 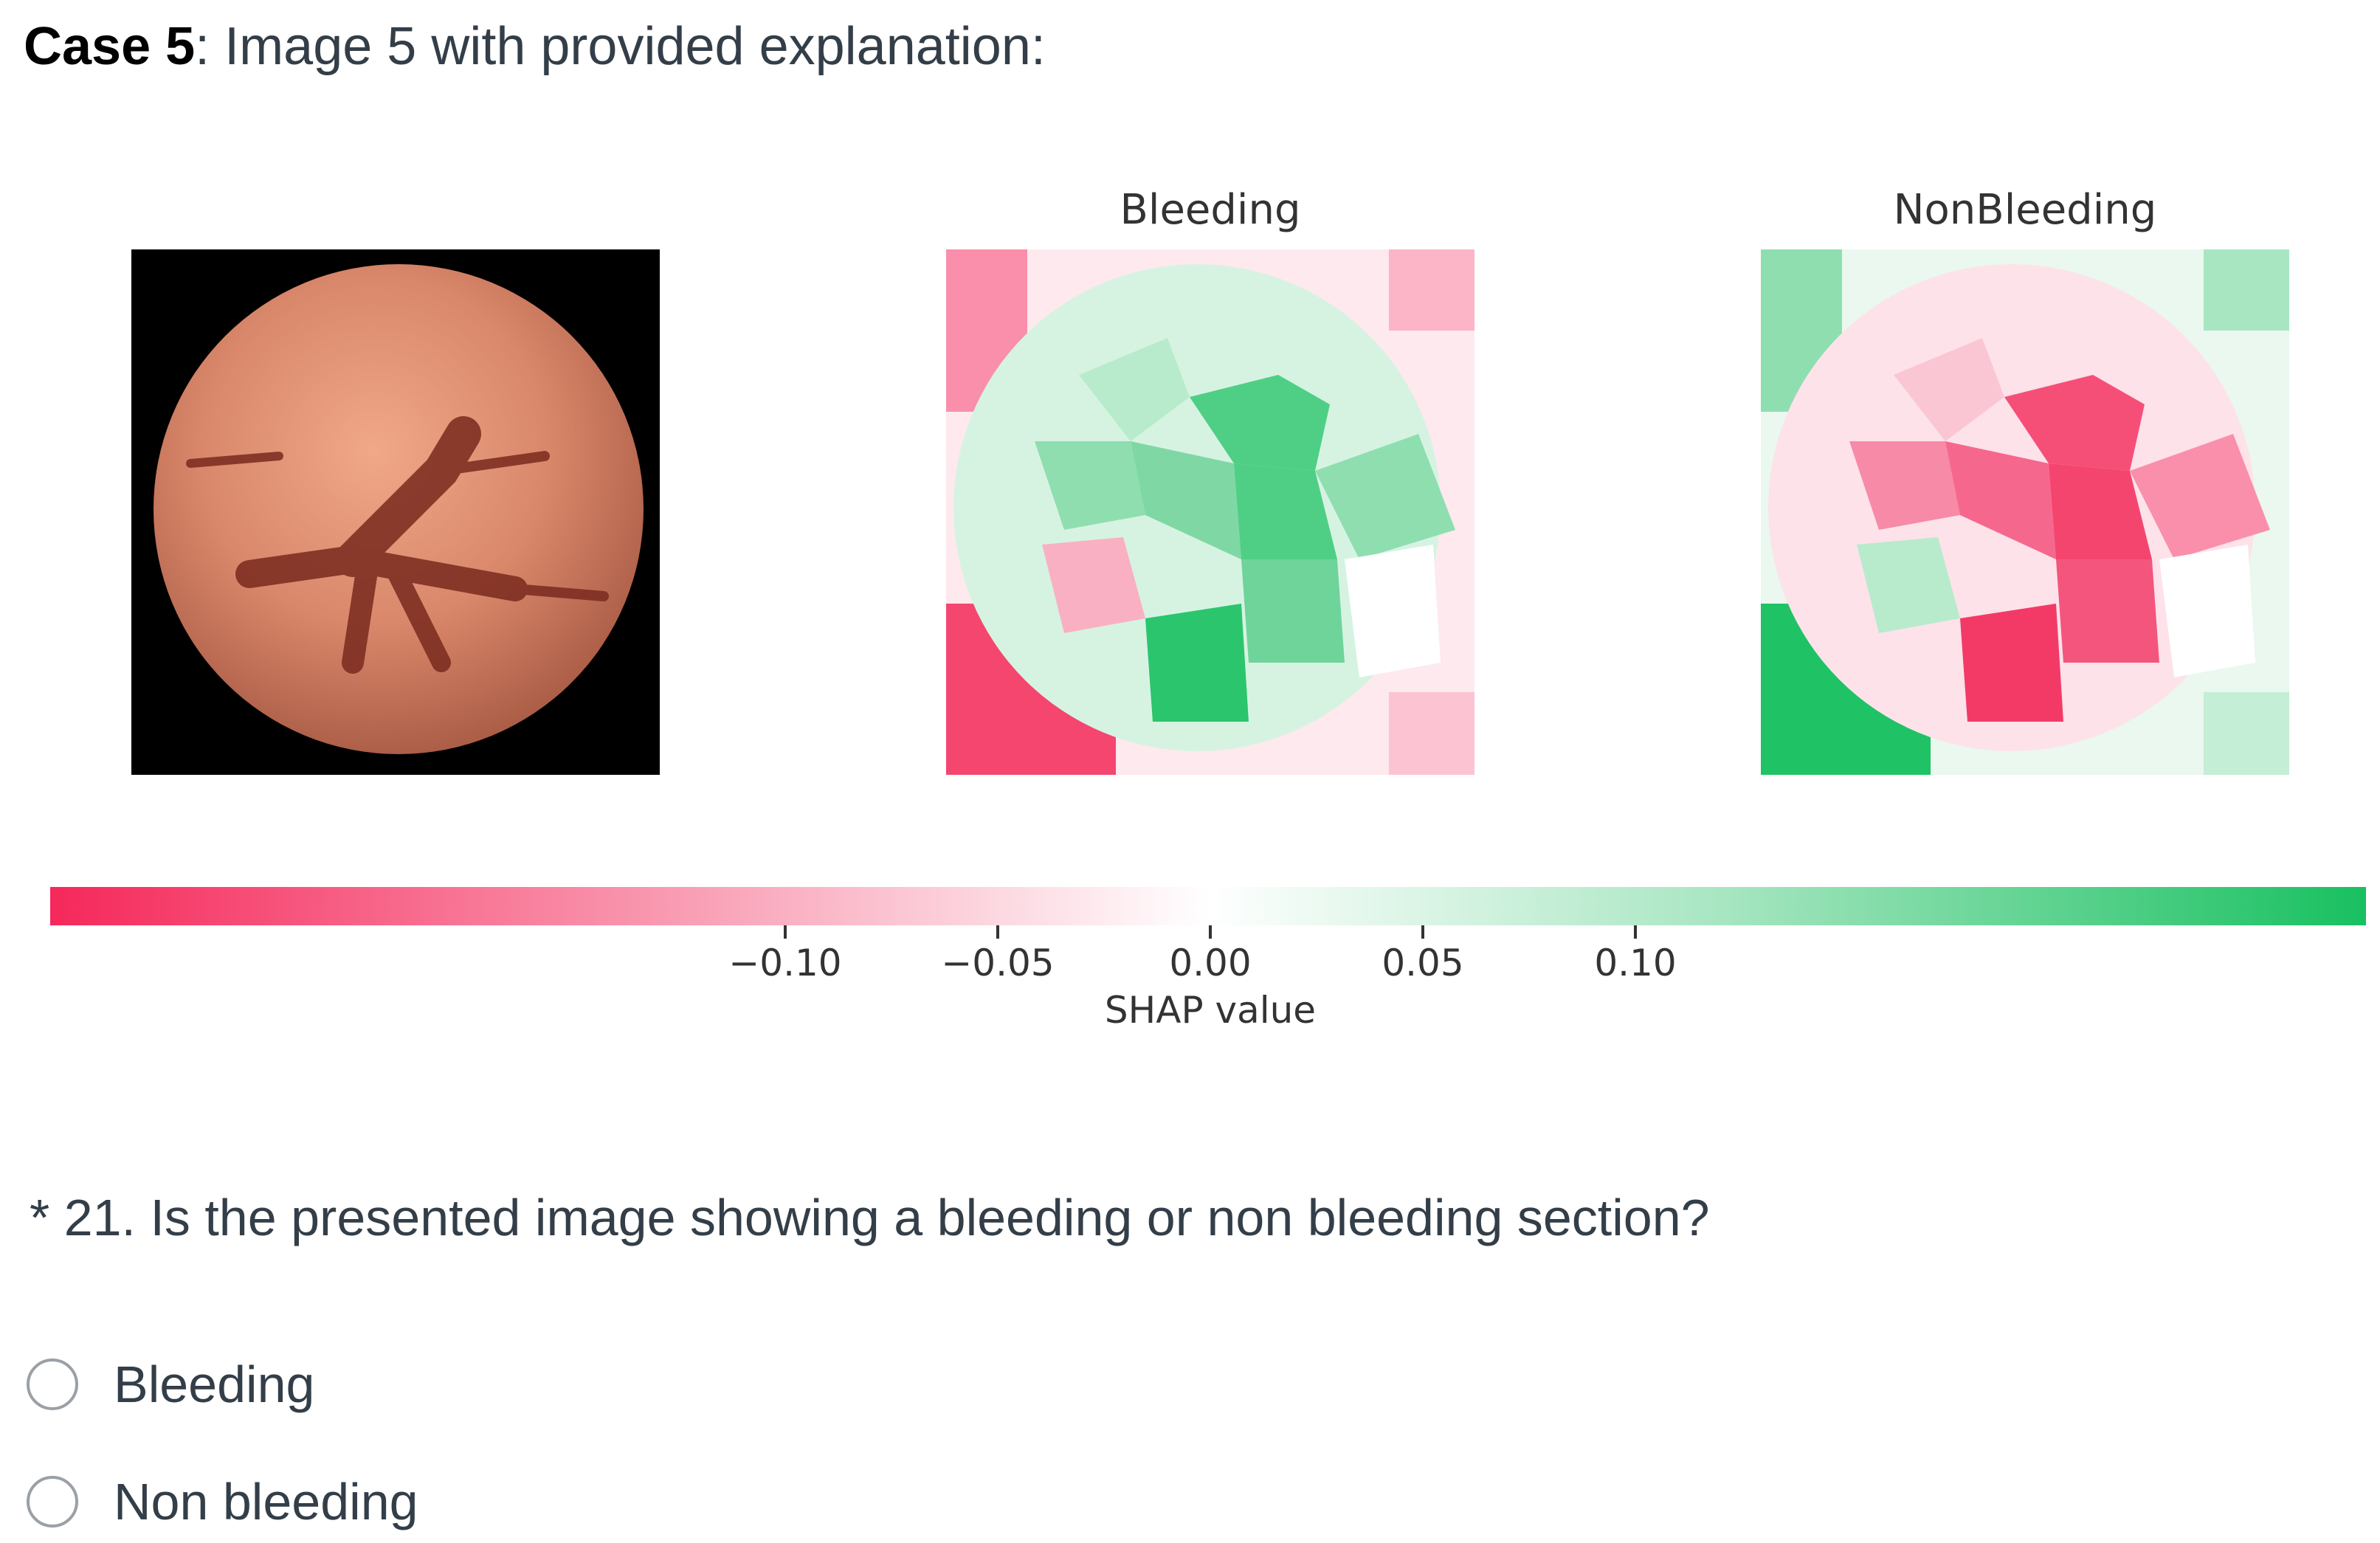 I want to click on colorbar-tick-label: −0.10, so click(x=785, y=963).